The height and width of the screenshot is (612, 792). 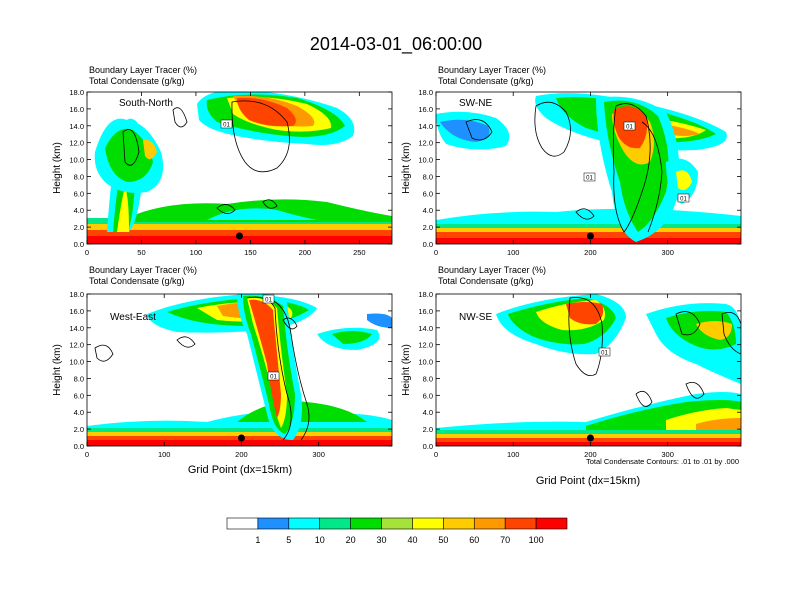 What do you see at coordinates (359, 252) in the screenshot?
I see `x-tick-label: 250` at bounding box center [359, 252].